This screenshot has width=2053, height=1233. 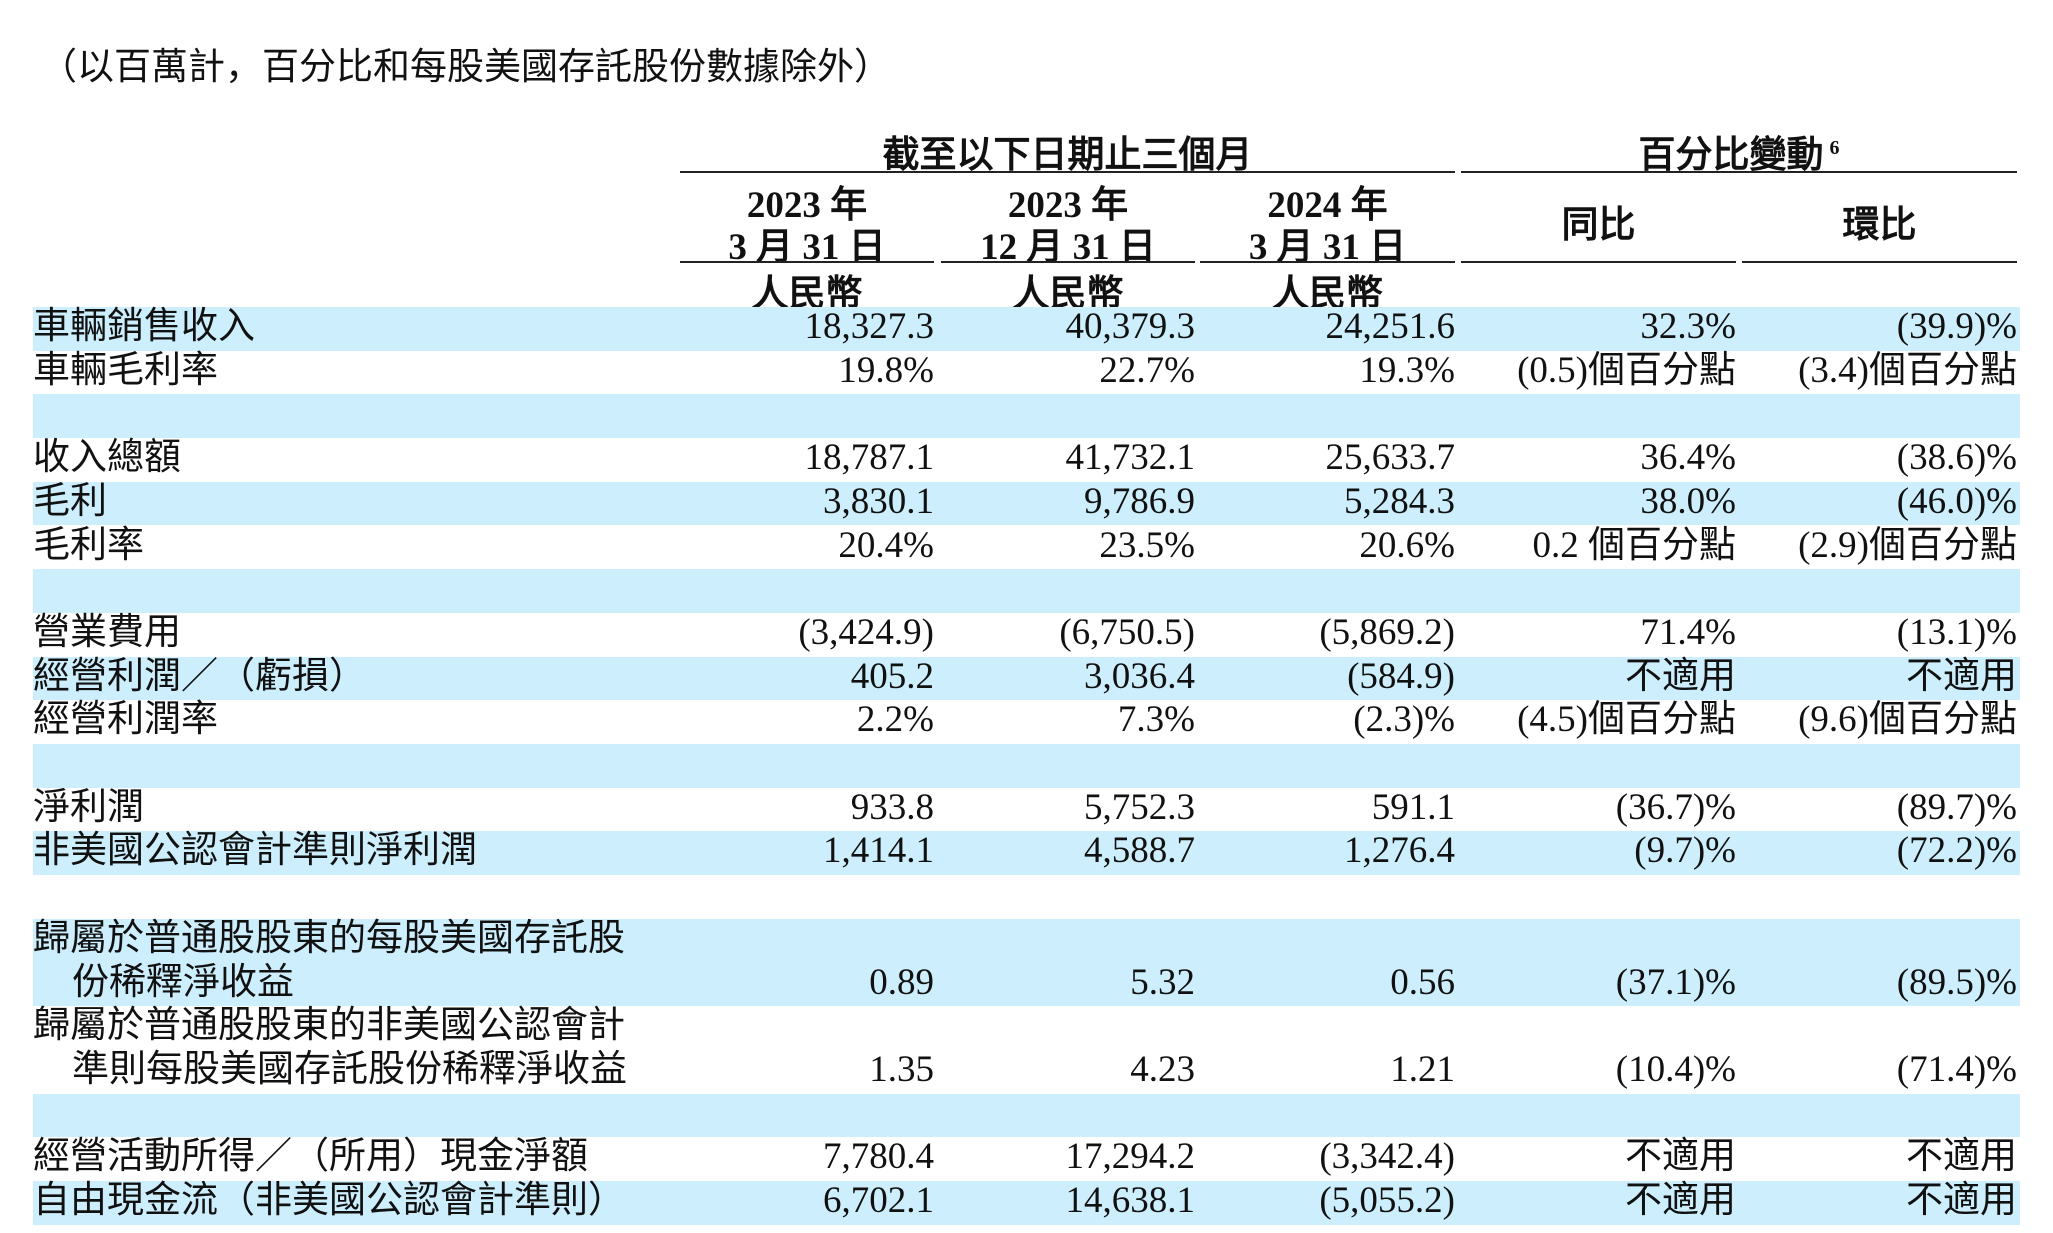 What do you see at coordinates (1156, 720) in the screenshot?
I see `cell-value: 7.3%` at bounding box center [1156, 720].